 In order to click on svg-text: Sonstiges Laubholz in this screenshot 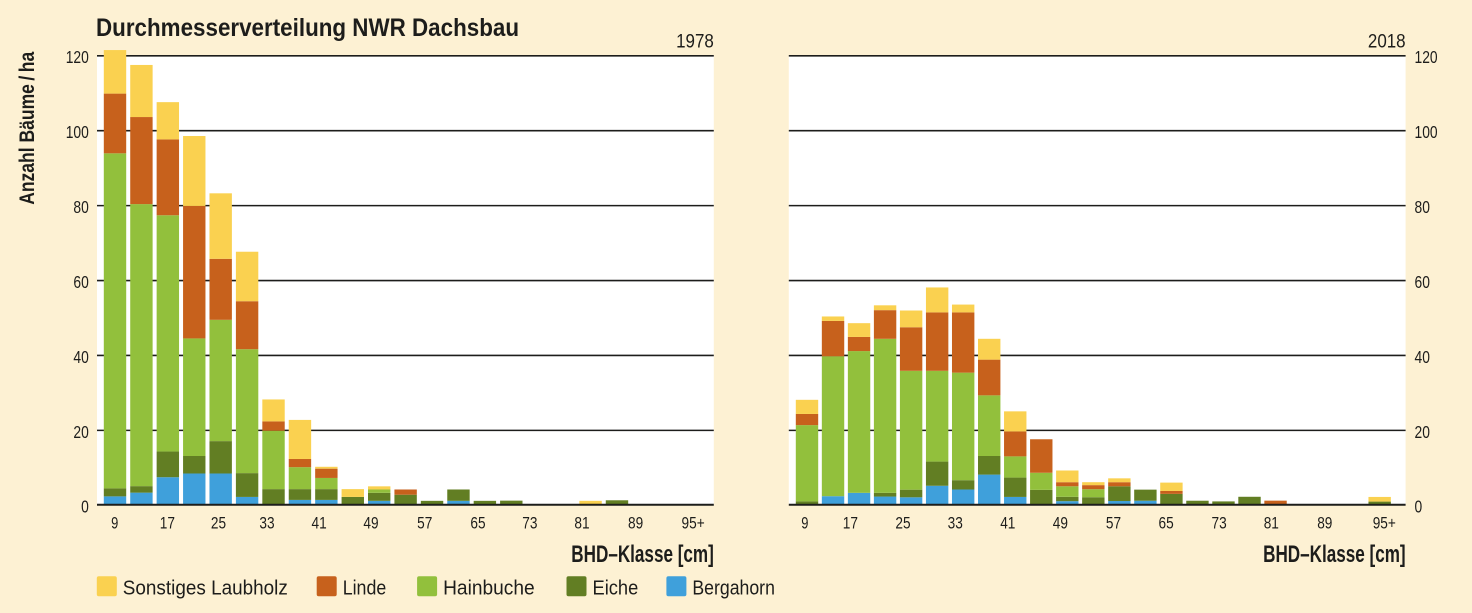, I will do `click(205, 587)`.